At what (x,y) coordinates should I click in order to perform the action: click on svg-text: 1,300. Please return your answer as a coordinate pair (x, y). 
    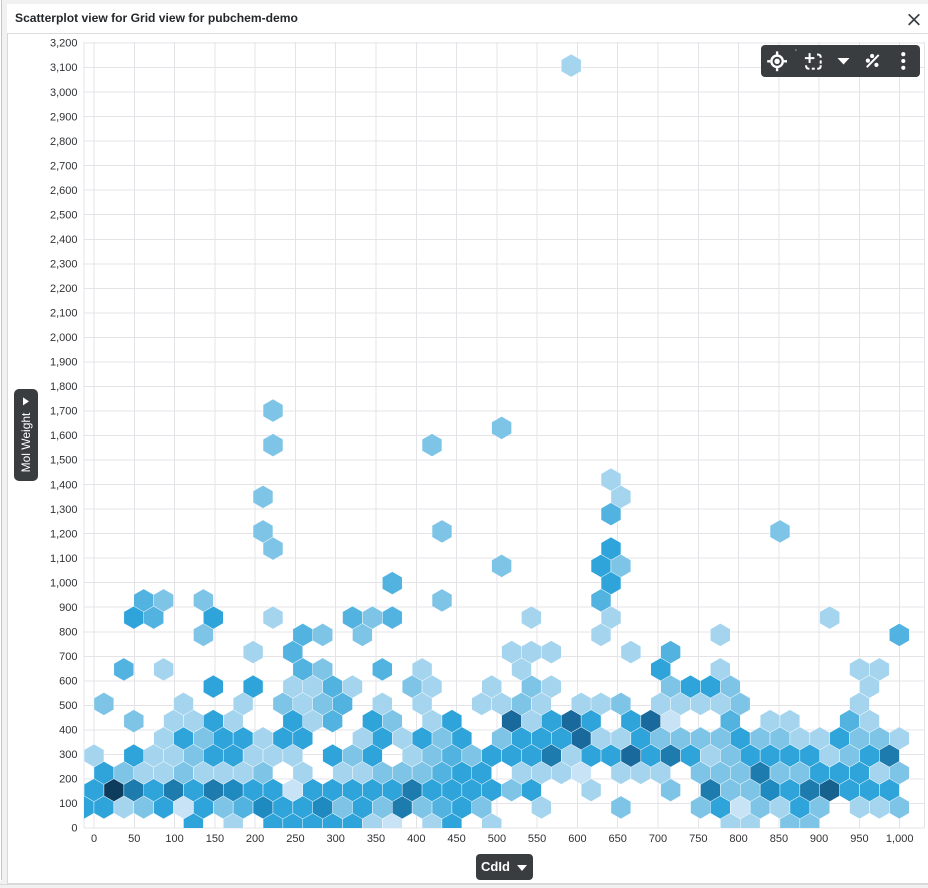
    Looking at the image, I should click on (64, 510).